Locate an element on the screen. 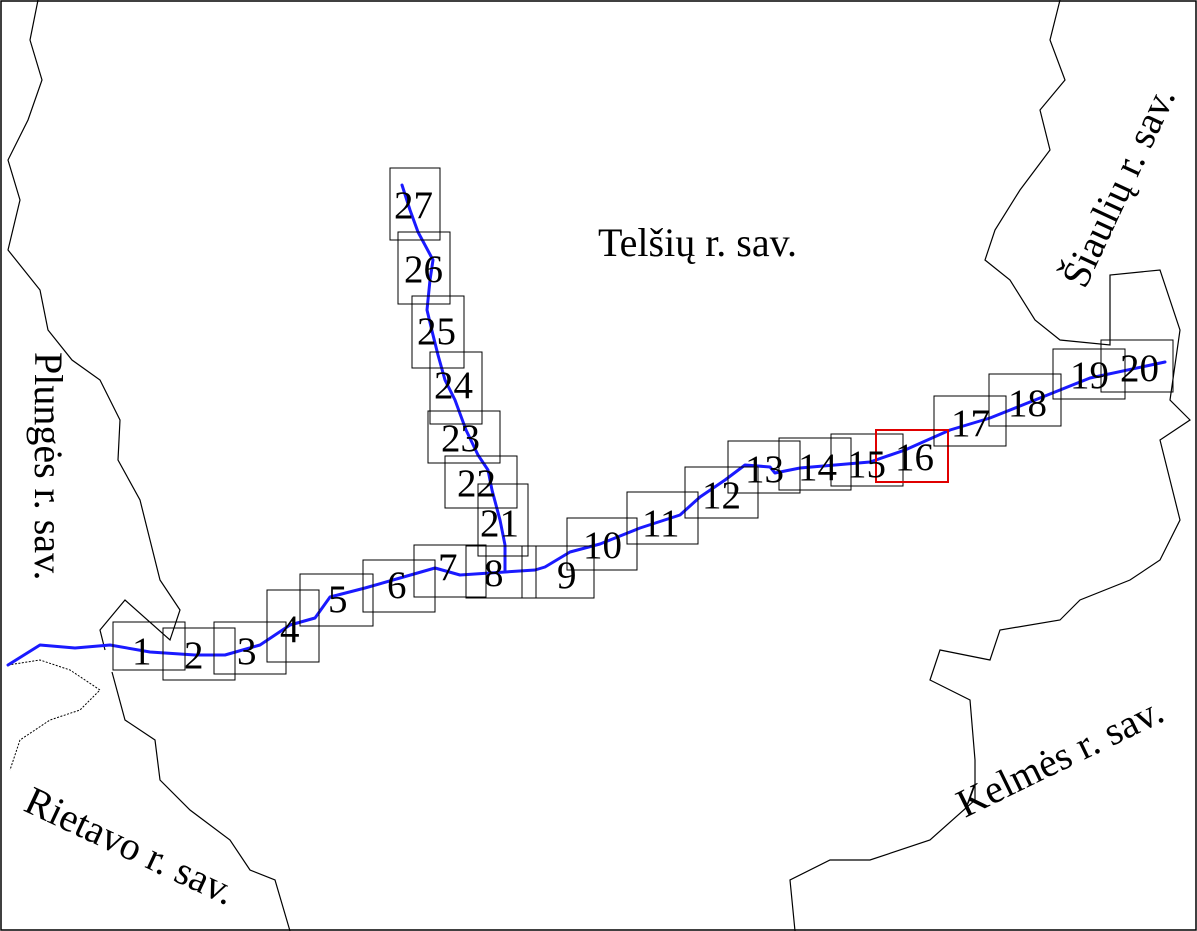 The width and height of the screenshot is (1197, 931). river-tributary is located at coordinates (453, 378).